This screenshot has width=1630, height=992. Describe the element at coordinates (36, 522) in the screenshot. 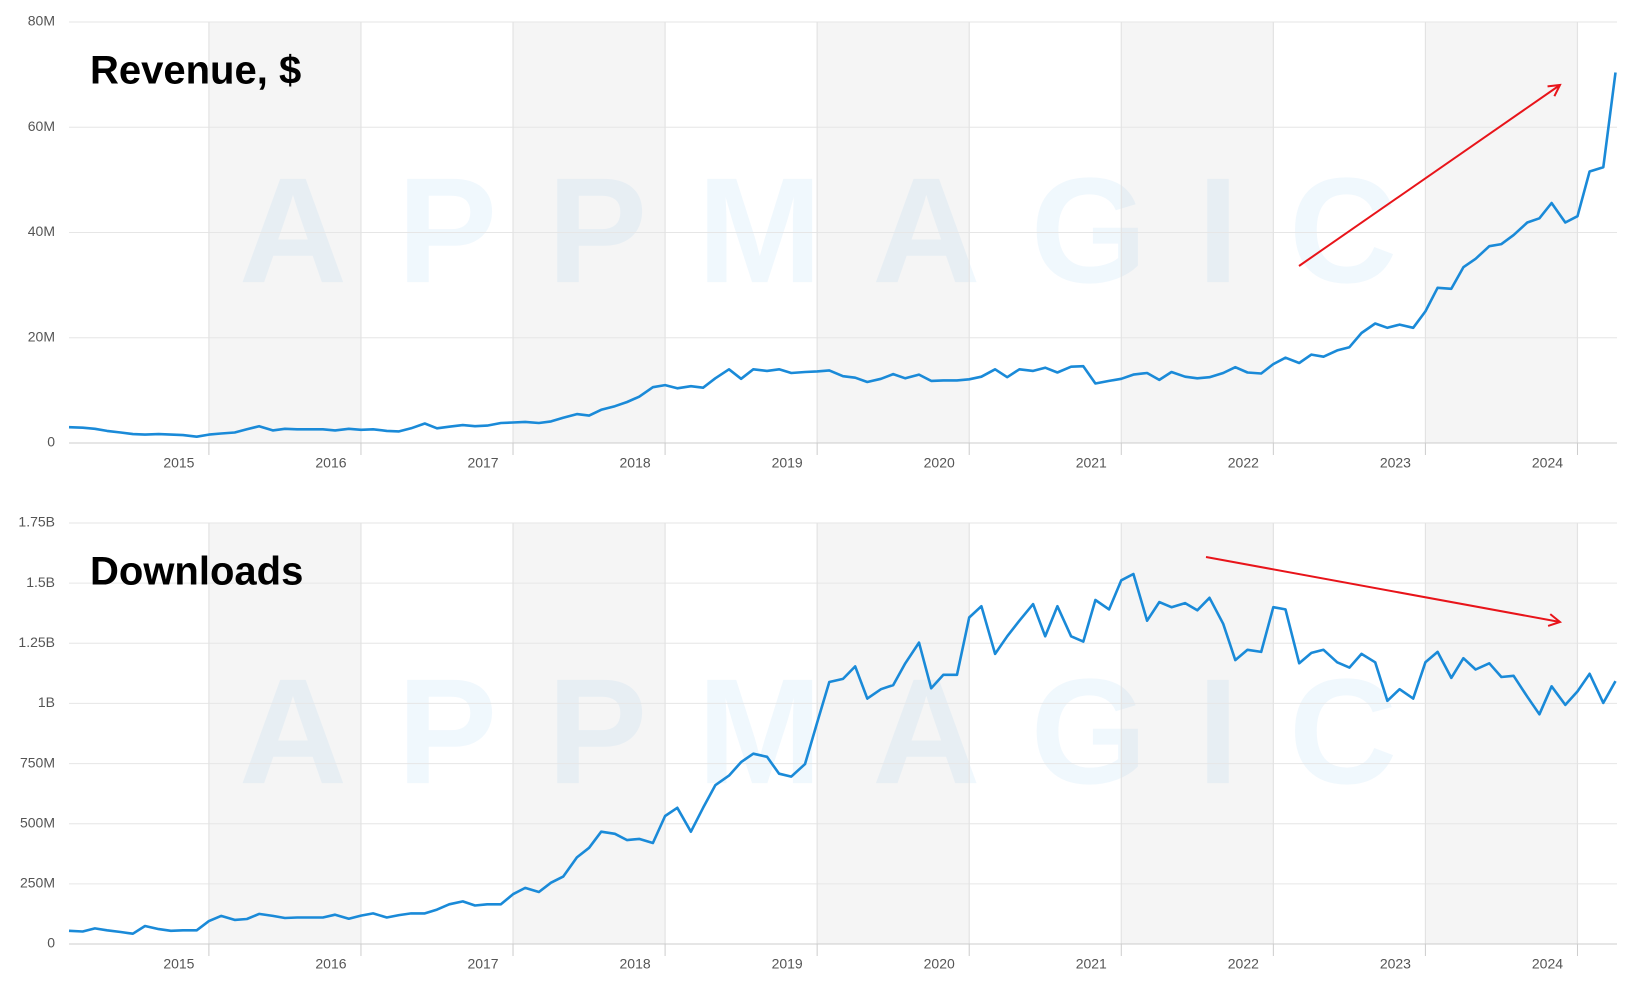

I see `y-tick-label: 1.75B` at that location.